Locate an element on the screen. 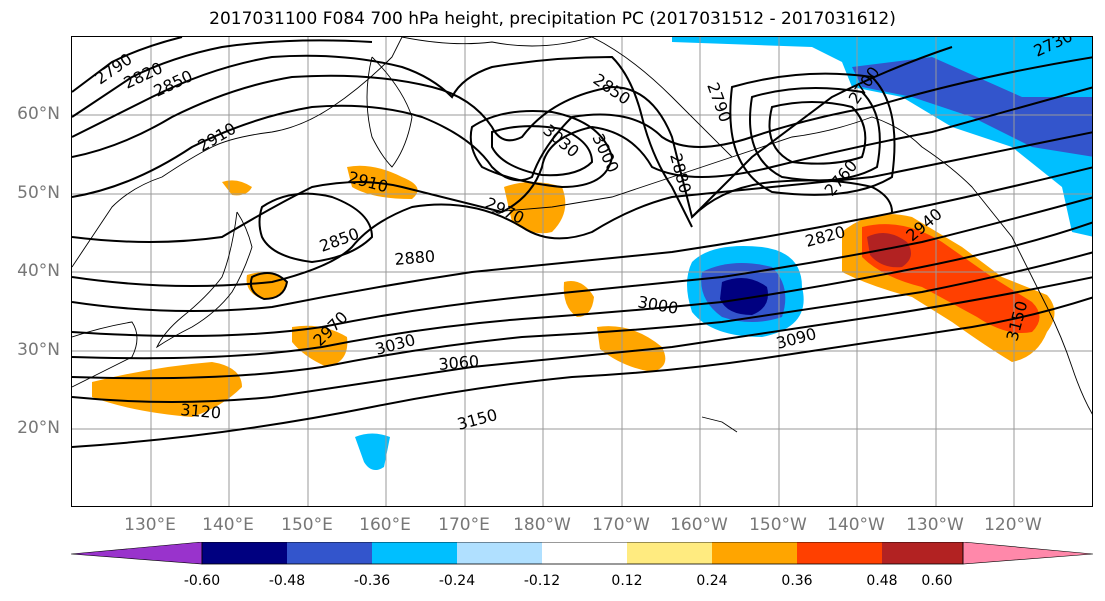 The image size is (1105, 601). contour-high-bering is located at coordinates (541, 149).